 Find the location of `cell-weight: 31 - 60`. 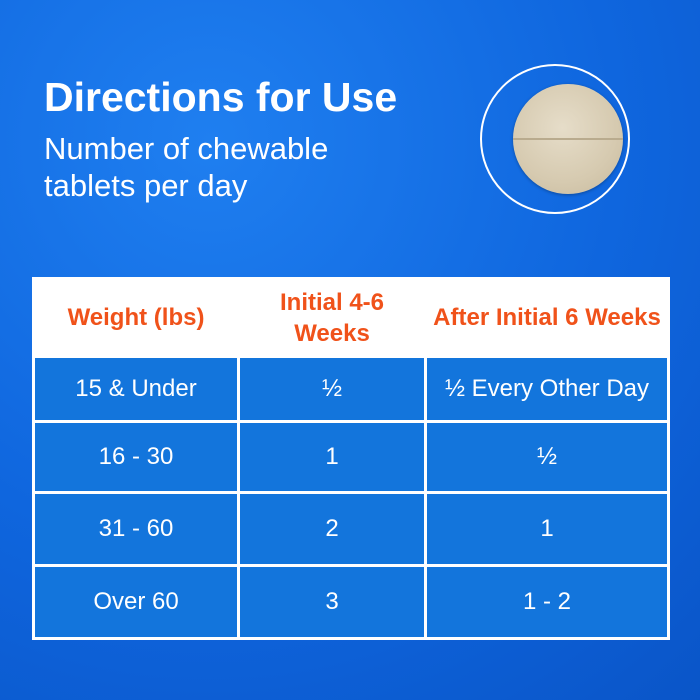

cell-weight: 31 - 60 is located at coordinates (136, 529).